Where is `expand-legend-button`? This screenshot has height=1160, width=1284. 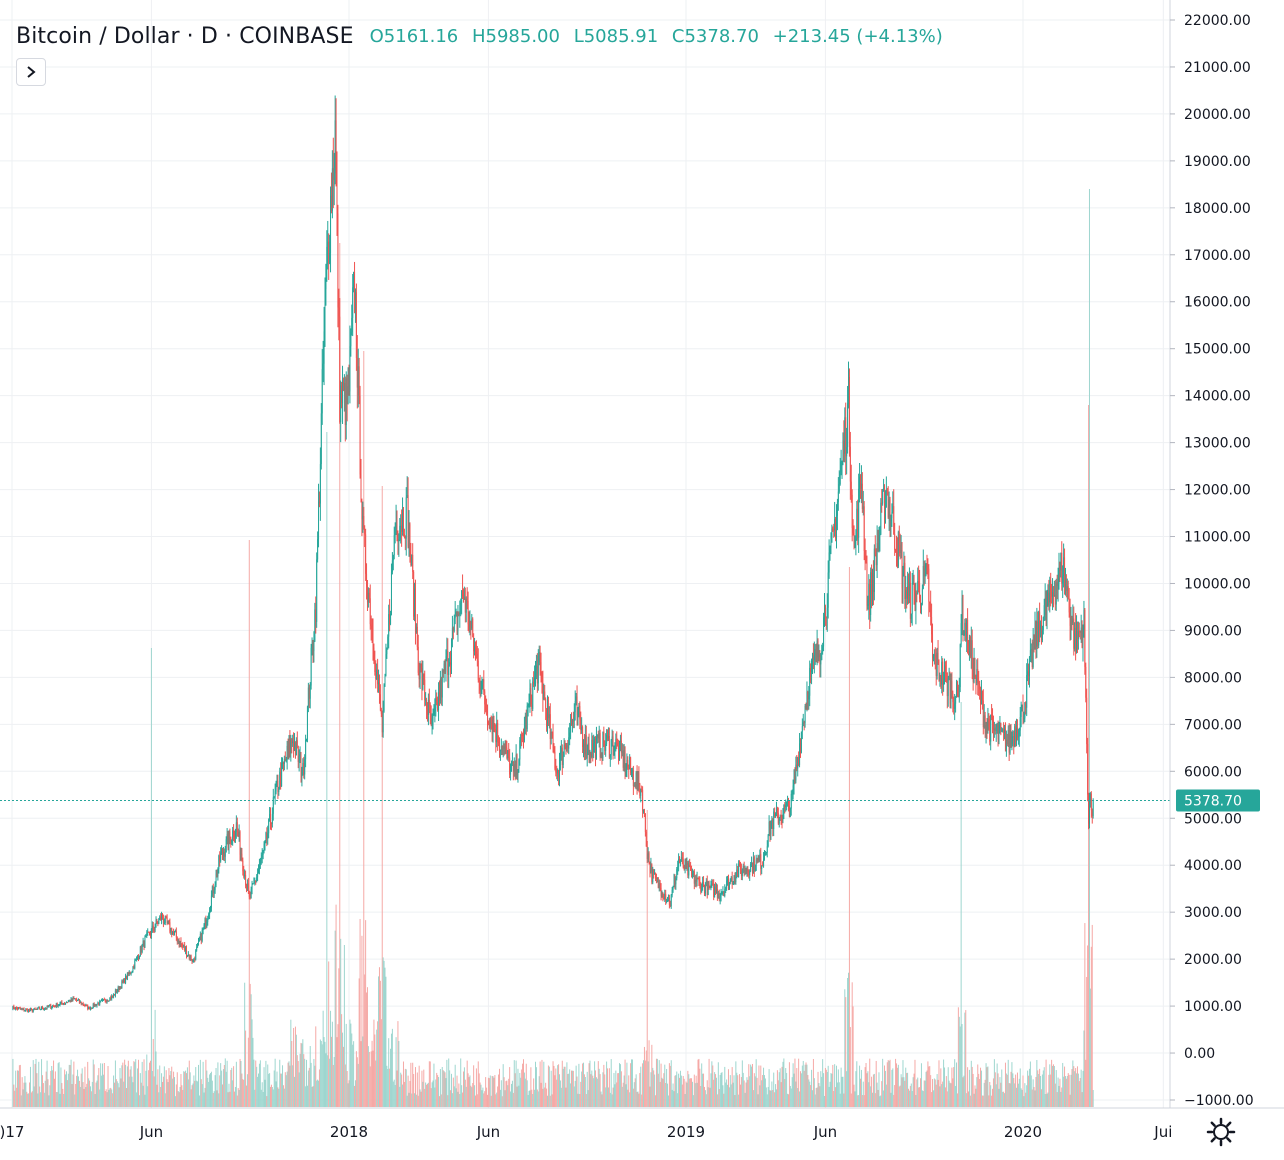
expand-legend-button is located at coordinates (31, 72).